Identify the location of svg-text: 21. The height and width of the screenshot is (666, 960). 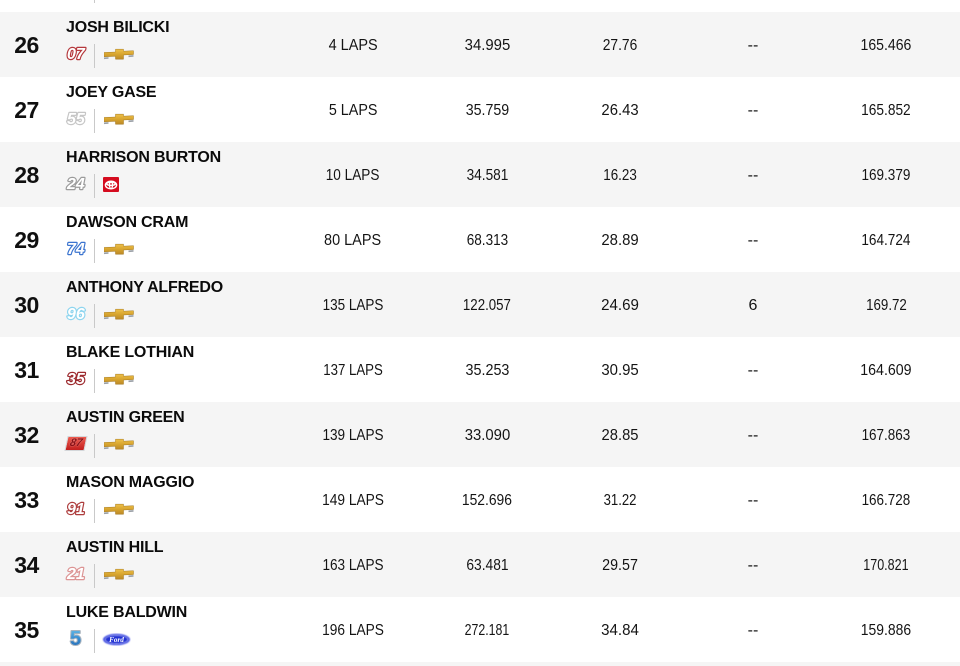
(75, 574).